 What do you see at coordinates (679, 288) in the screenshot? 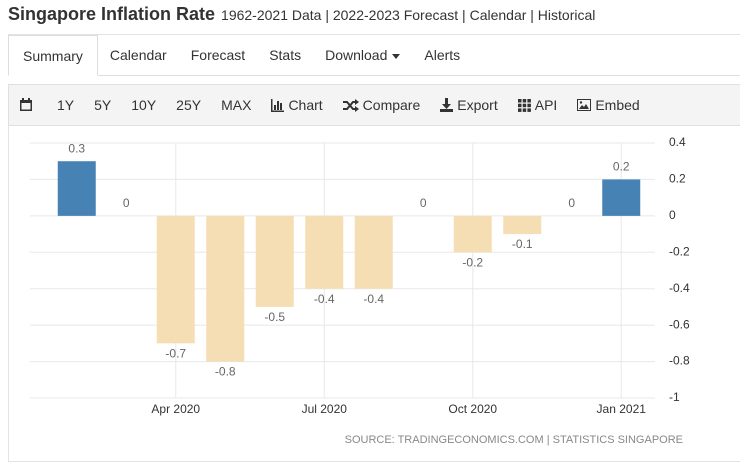
I see `y-tick-label: -0.4` at bounding box center [679, 288].